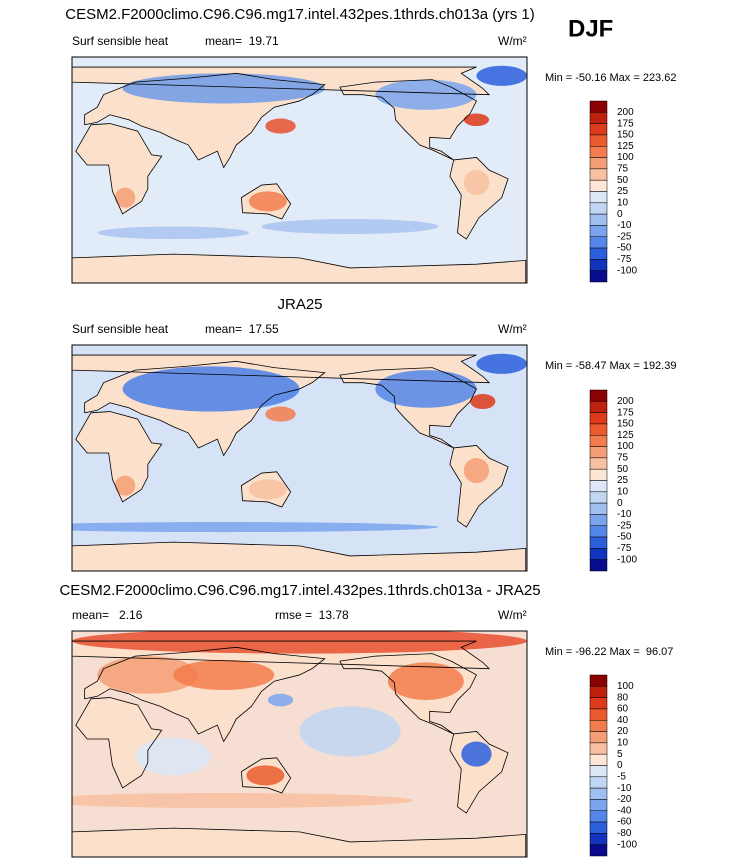 The image size is (732, 865). What do you see at coordinates (625, 446) in the screenshot?
I see `colorbar-label: 100` at bounding box center [625, 446].